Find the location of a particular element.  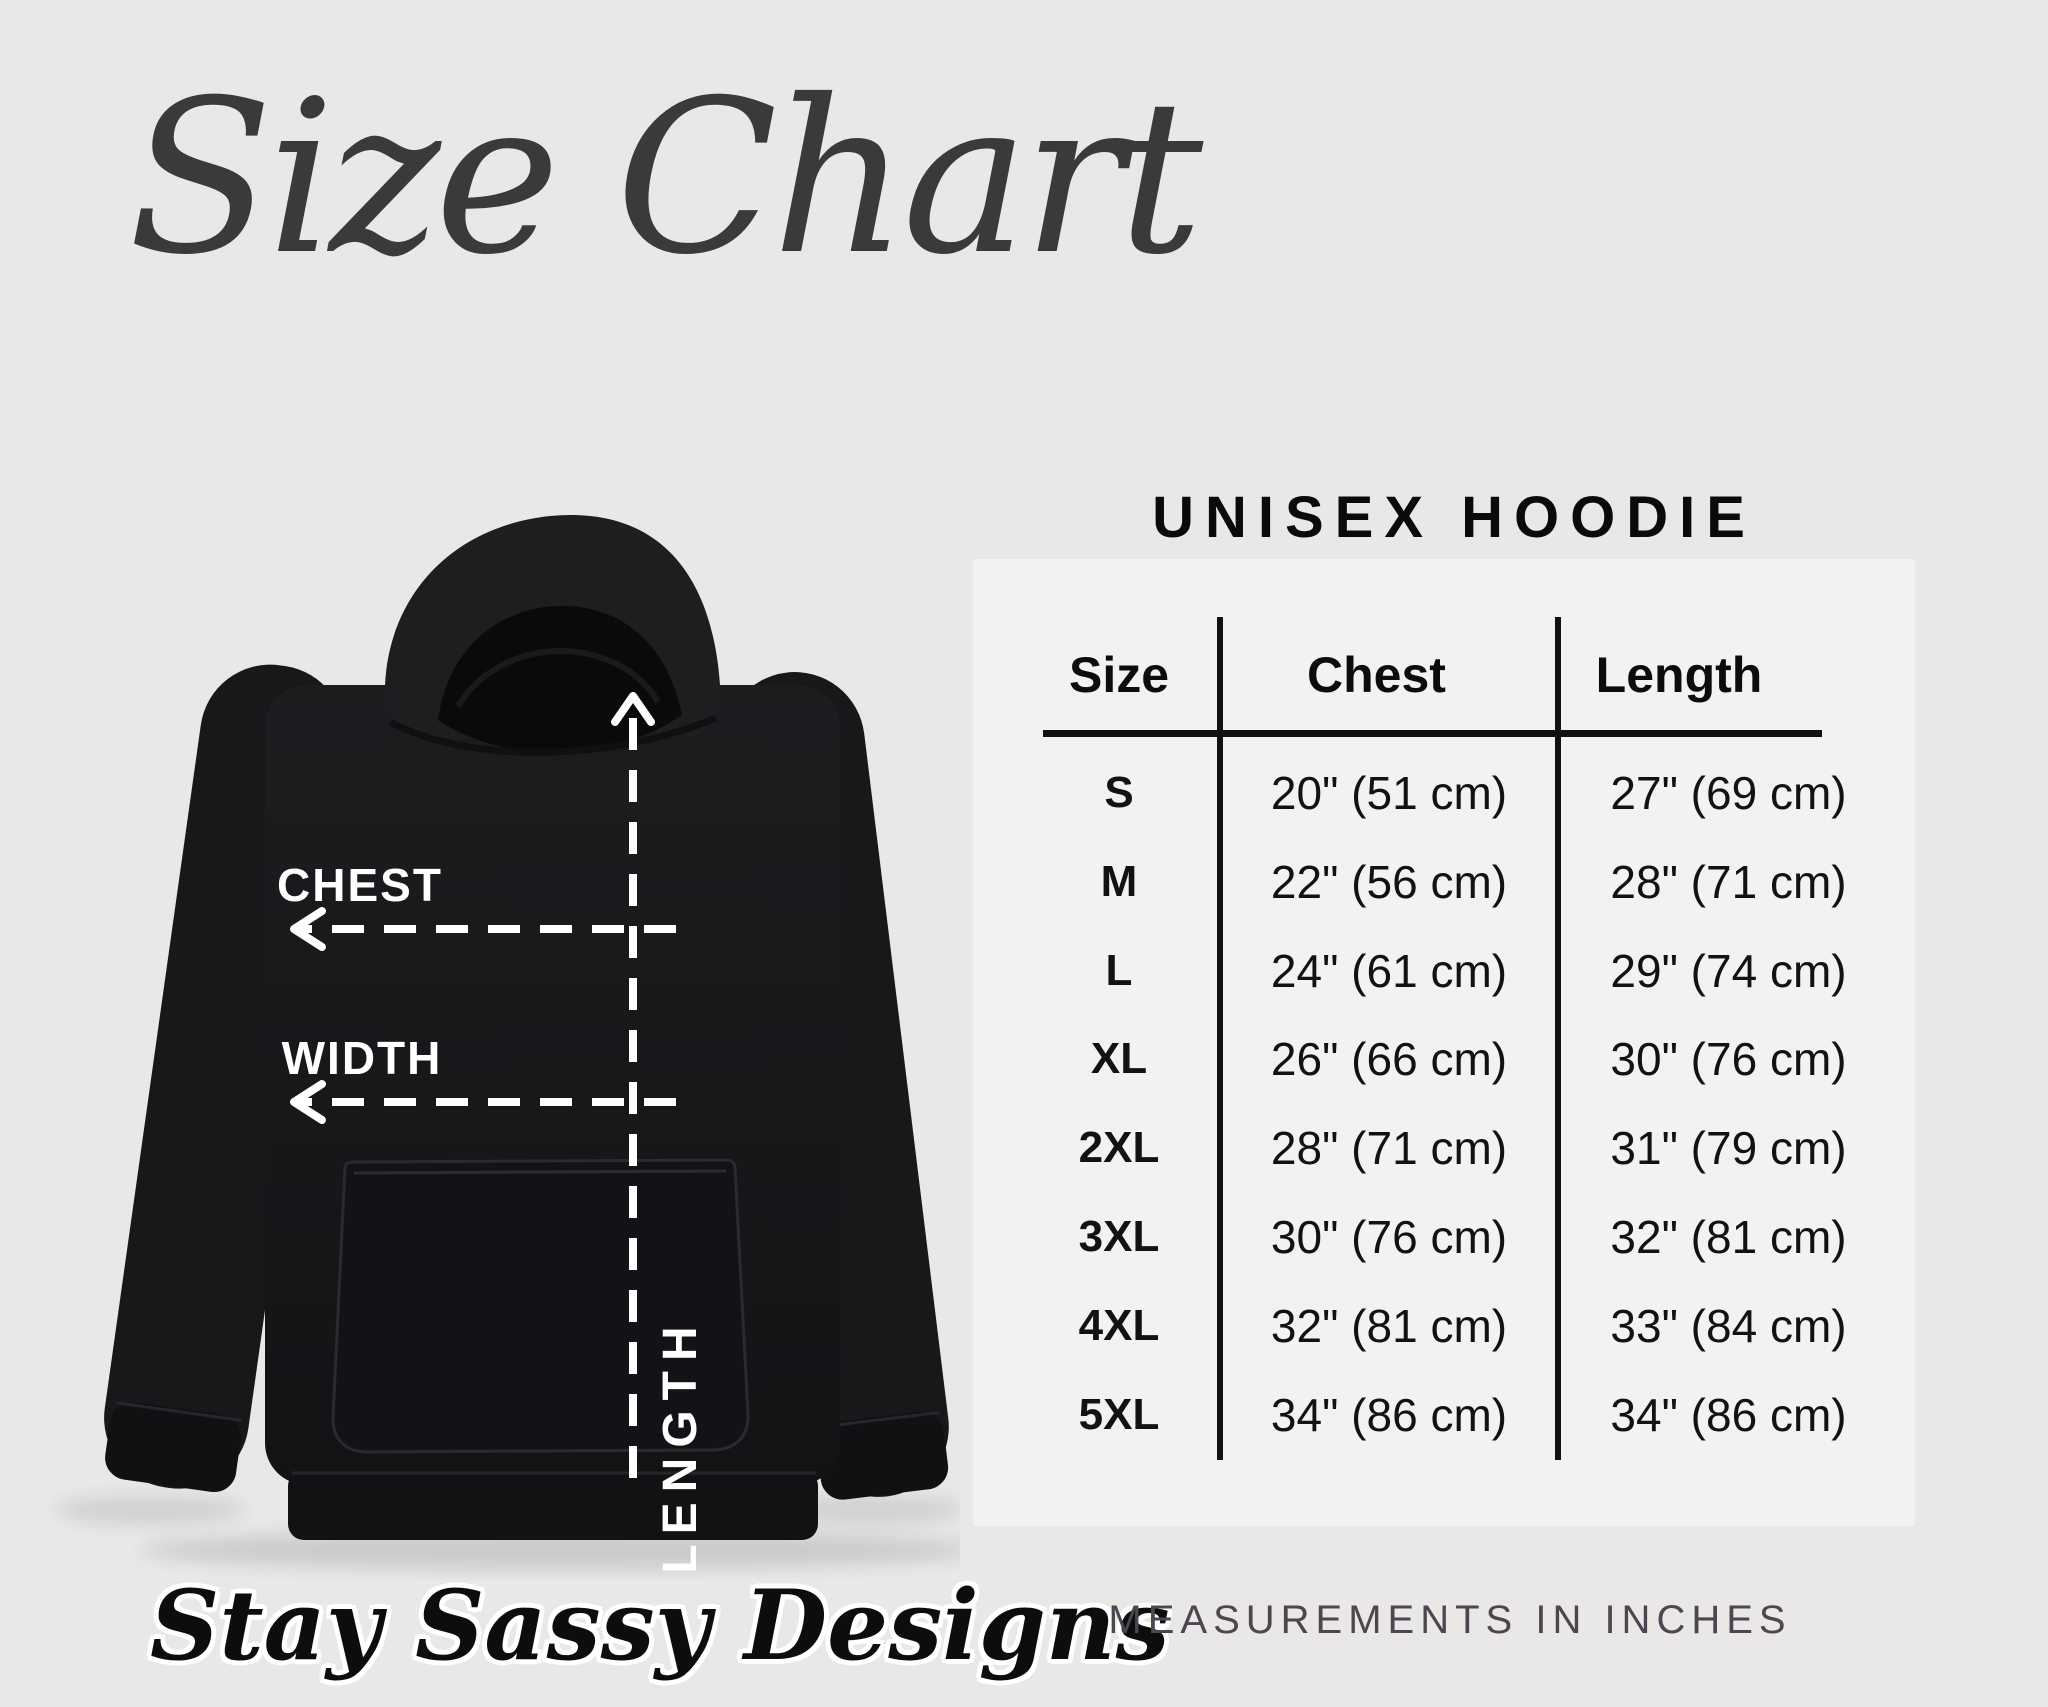

table-row: S 20" (51 cm) 27" (69 cm) is located at coordinates (1444, 793).